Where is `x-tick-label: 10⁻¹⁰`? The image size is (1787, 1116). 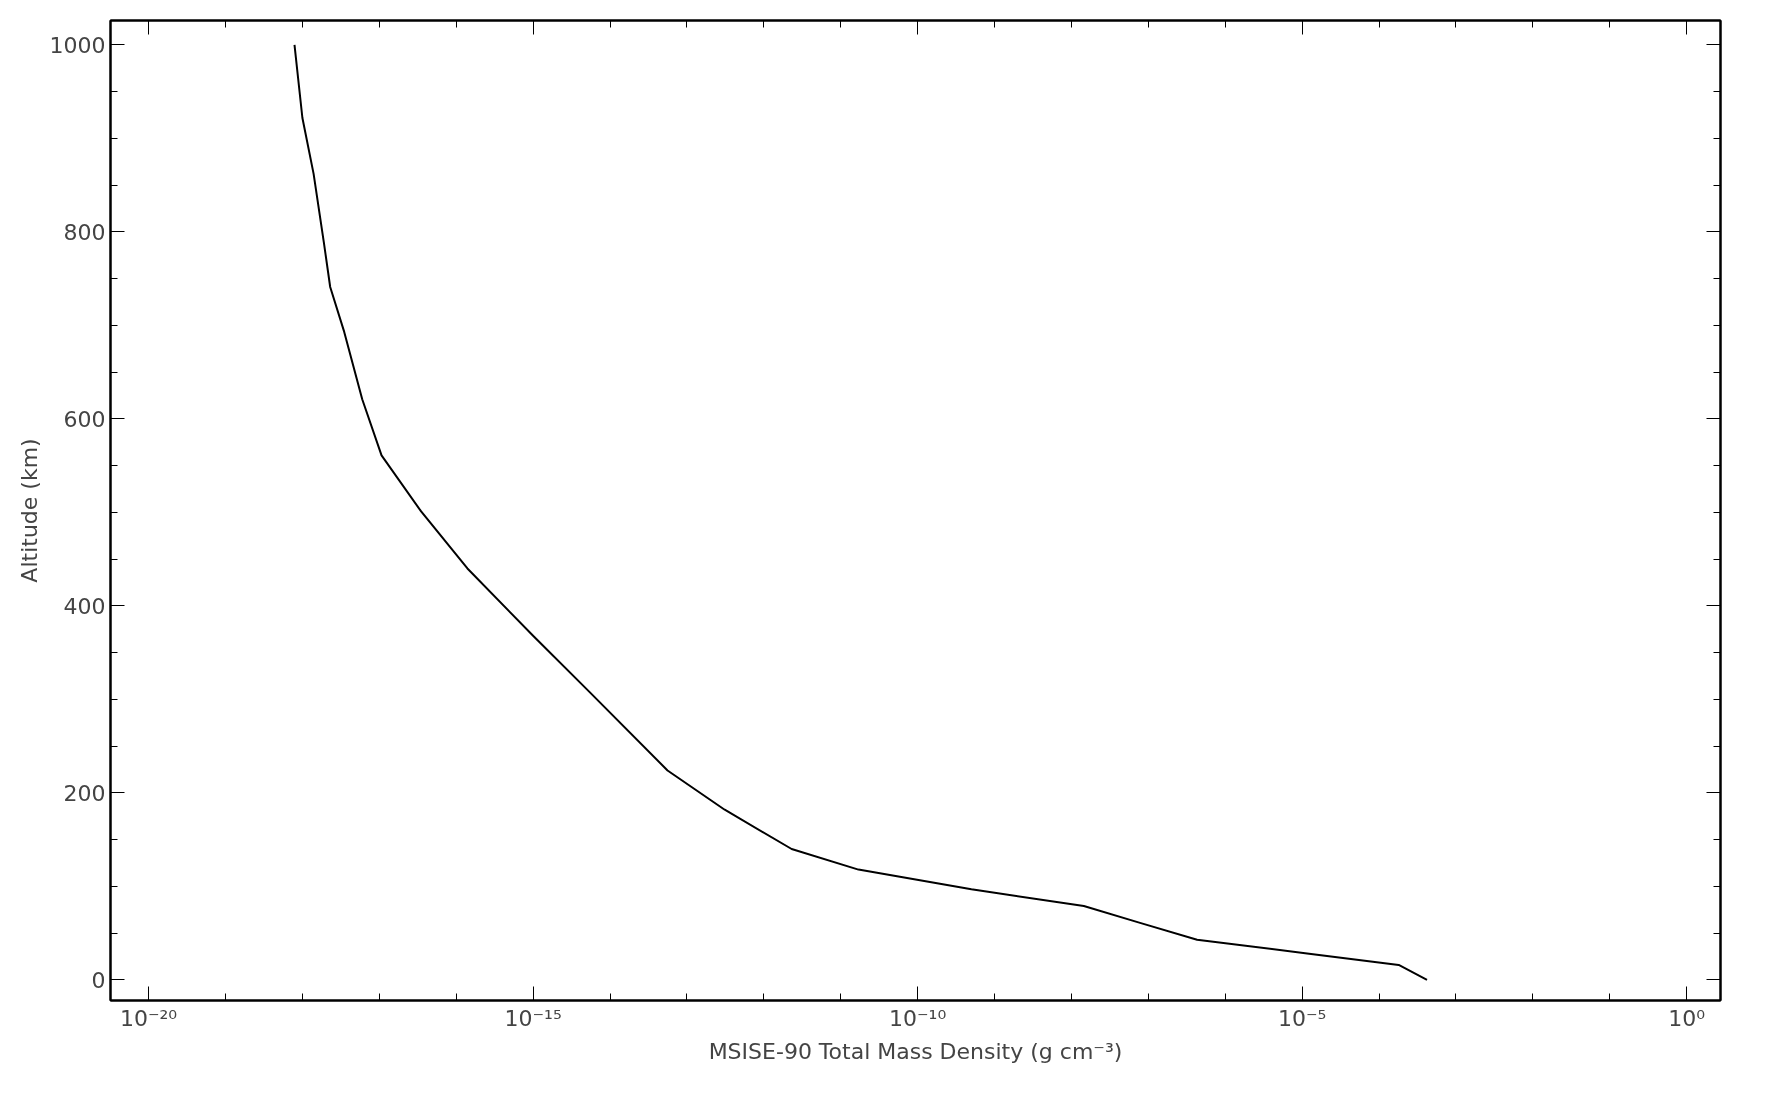 x-tick-label: 10⁻¹⁰ is located at coordinates (918, 1018).